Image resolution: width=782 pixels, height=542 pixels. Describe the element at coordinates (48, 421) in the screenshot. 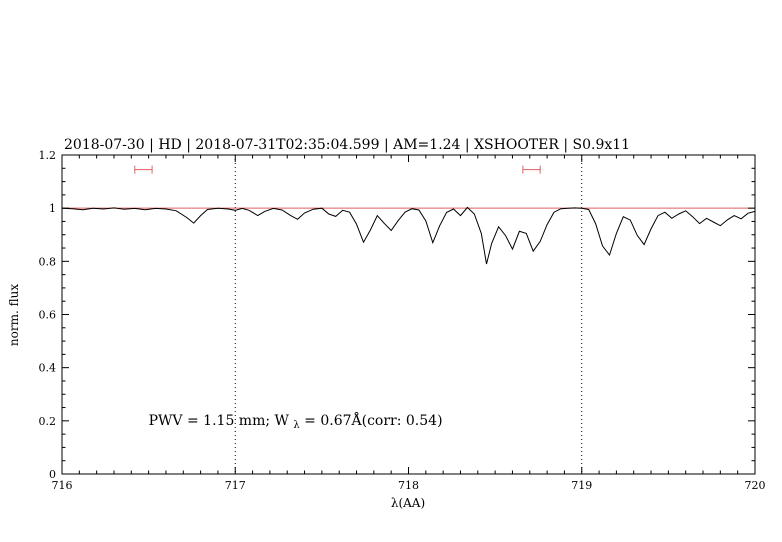

I see `y-tick-label: 0.2` at that location.